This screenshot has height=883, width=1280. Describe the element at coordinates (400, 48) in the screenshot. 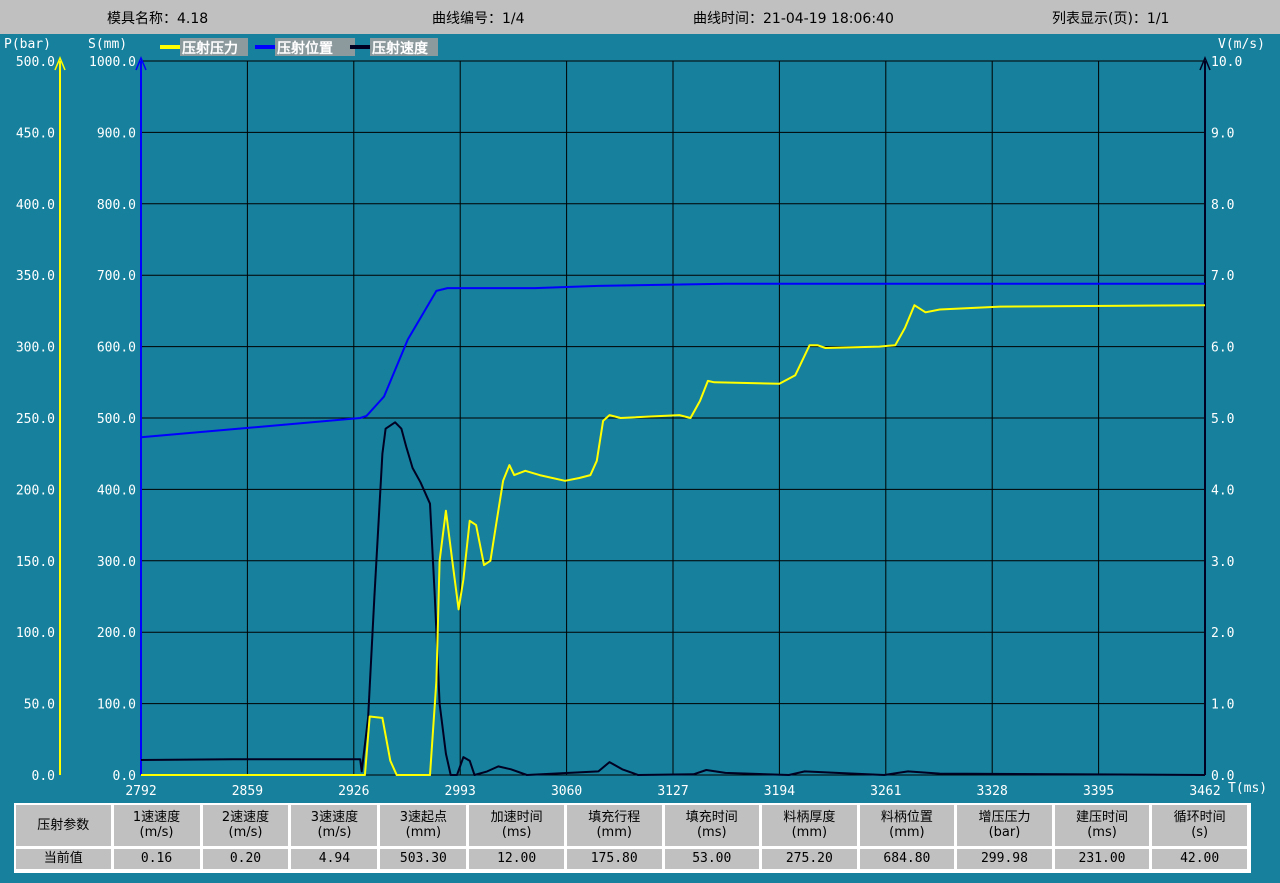

I see `legend-label: 压射速度` at that location.